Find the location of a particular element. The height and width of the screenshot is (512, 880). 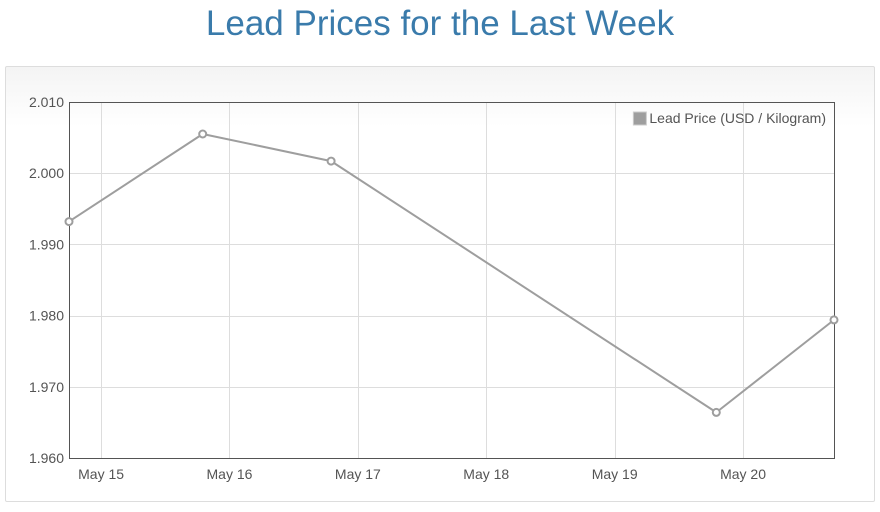

x-tick-label: May 19 is located at coordinates (615, 474).